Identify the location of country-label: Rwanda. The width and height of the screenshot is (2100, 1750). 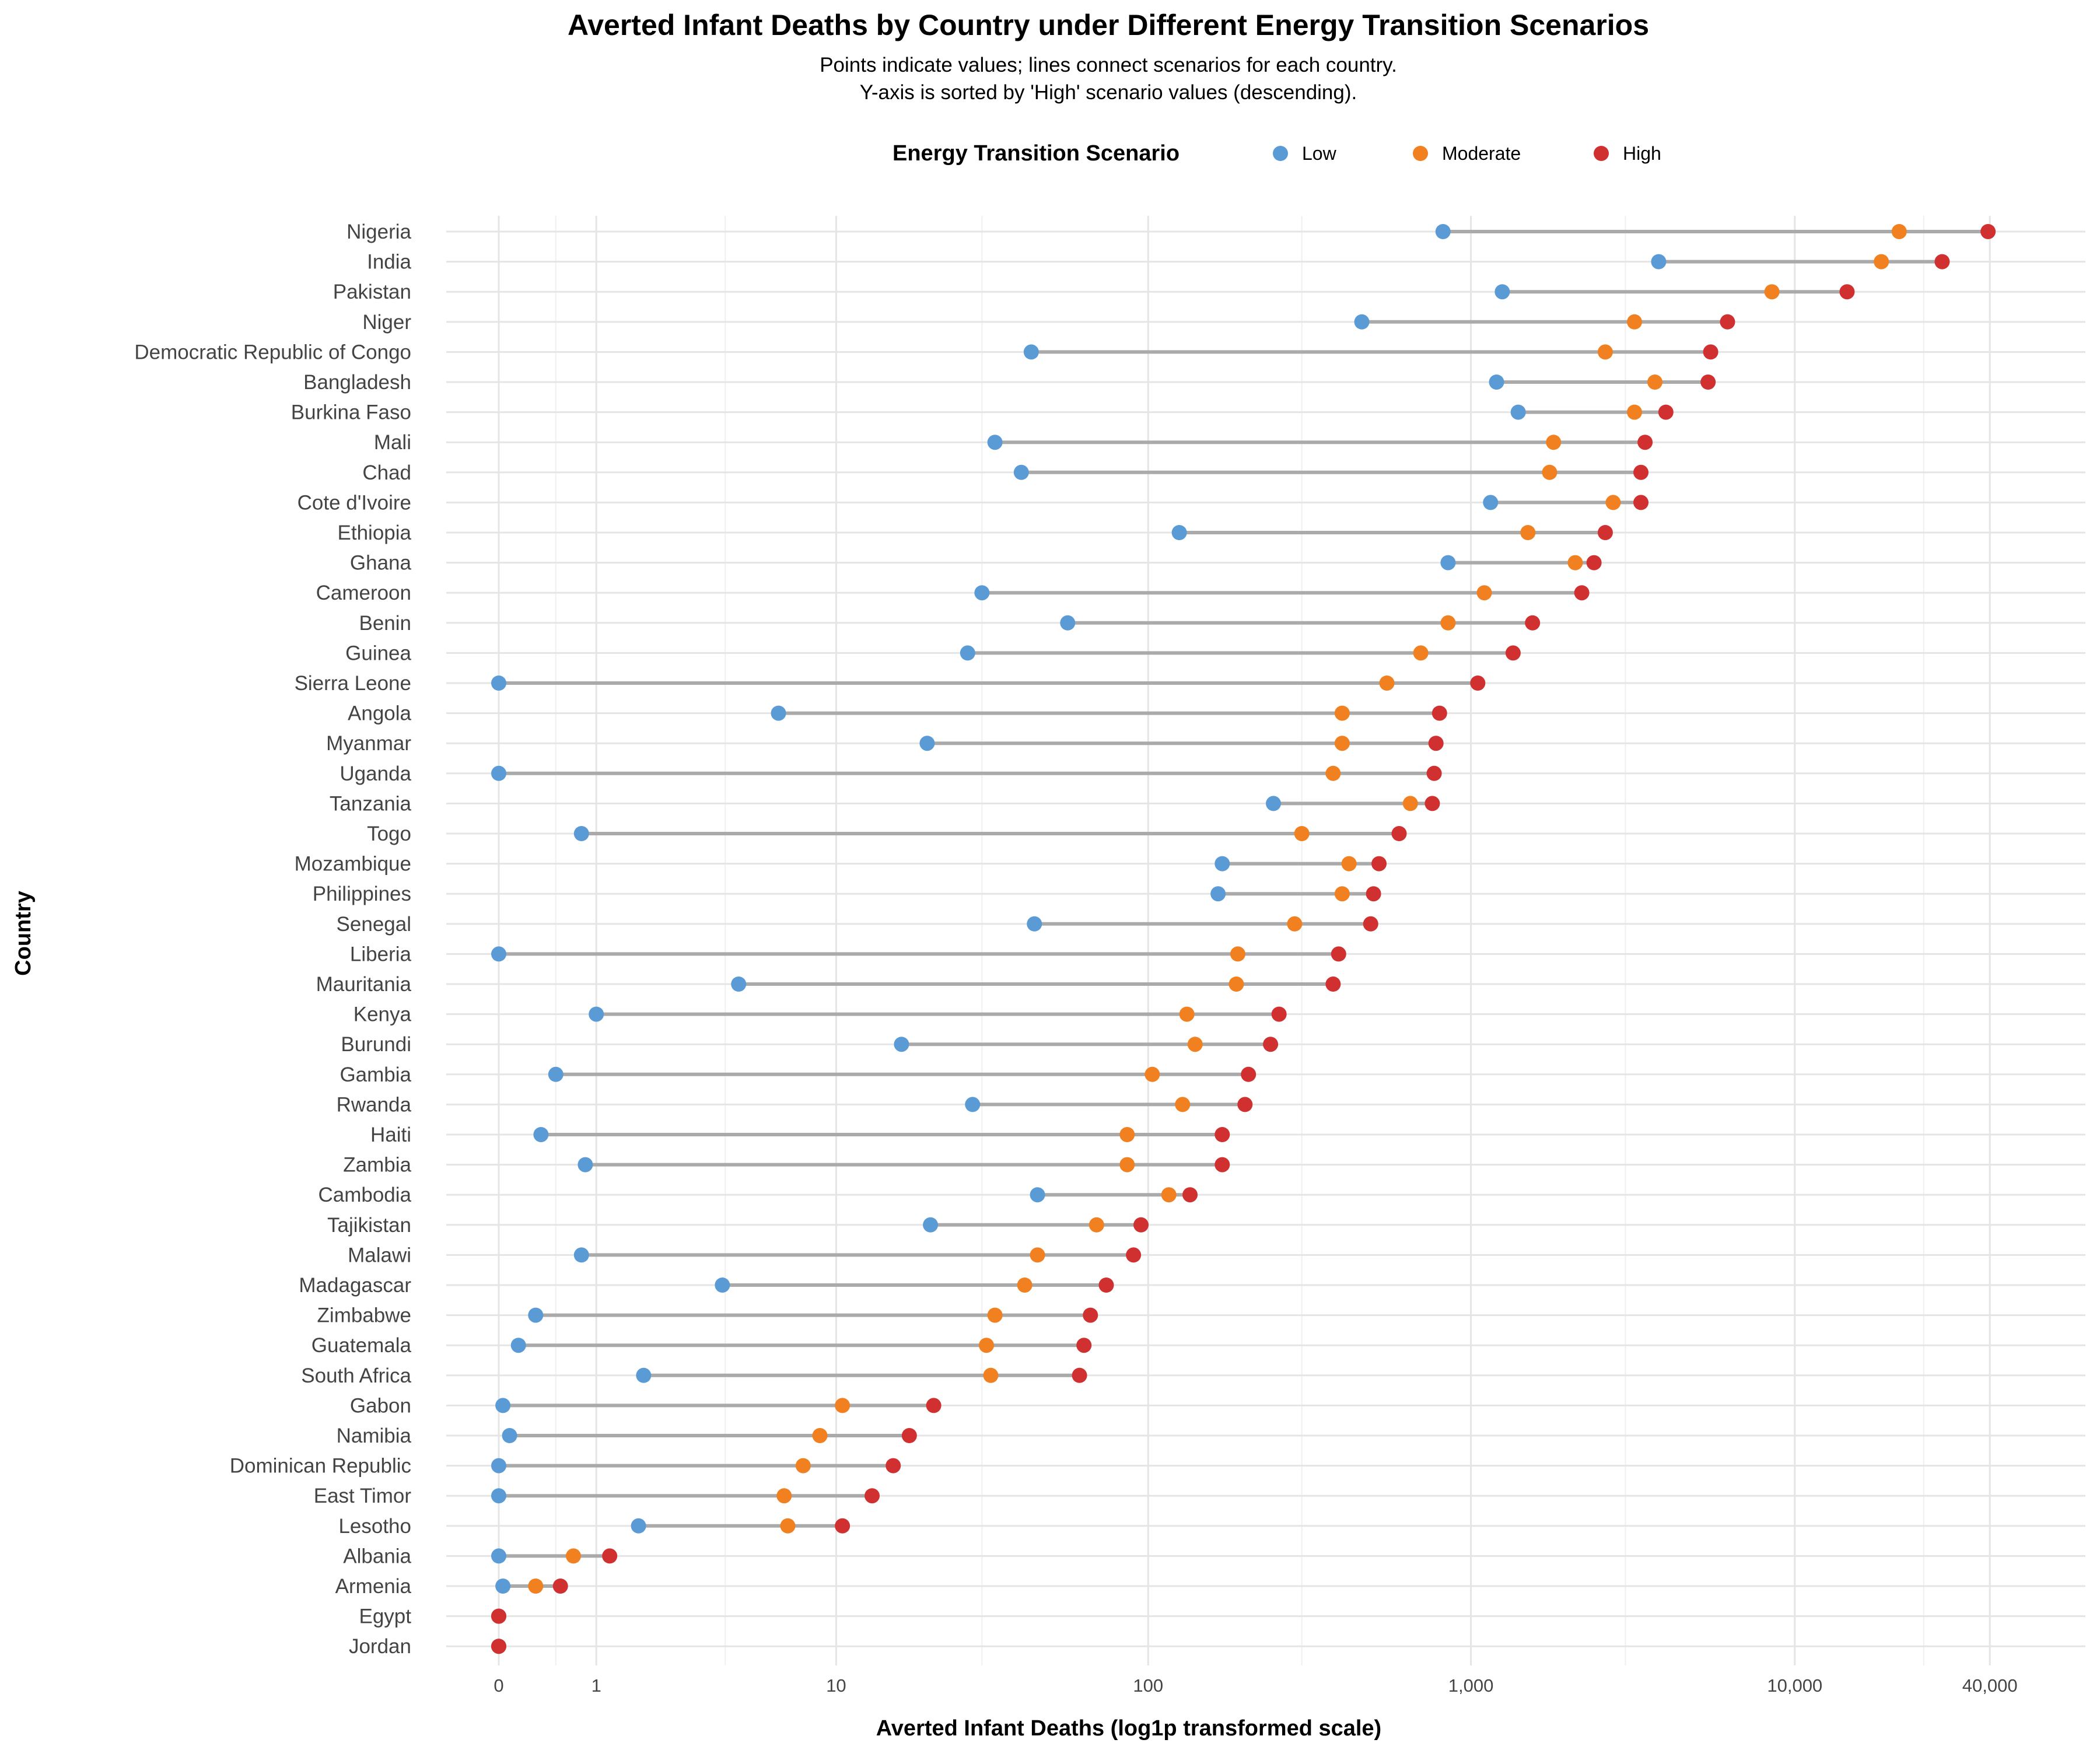
(374, 1104).